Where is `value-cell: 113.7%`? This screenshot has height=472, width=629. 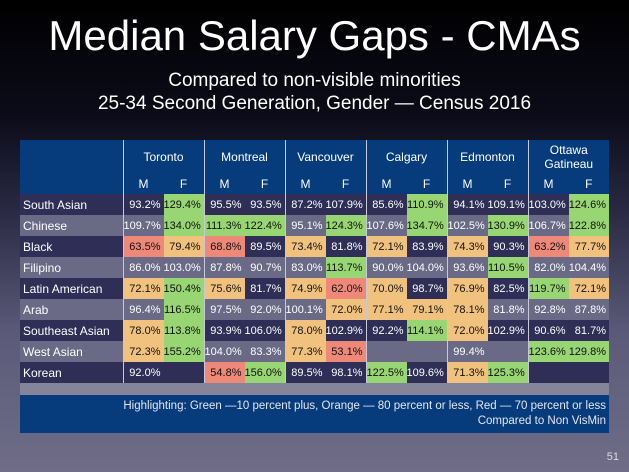 value-cell: 113.7% is located at coordinates (345, 267).